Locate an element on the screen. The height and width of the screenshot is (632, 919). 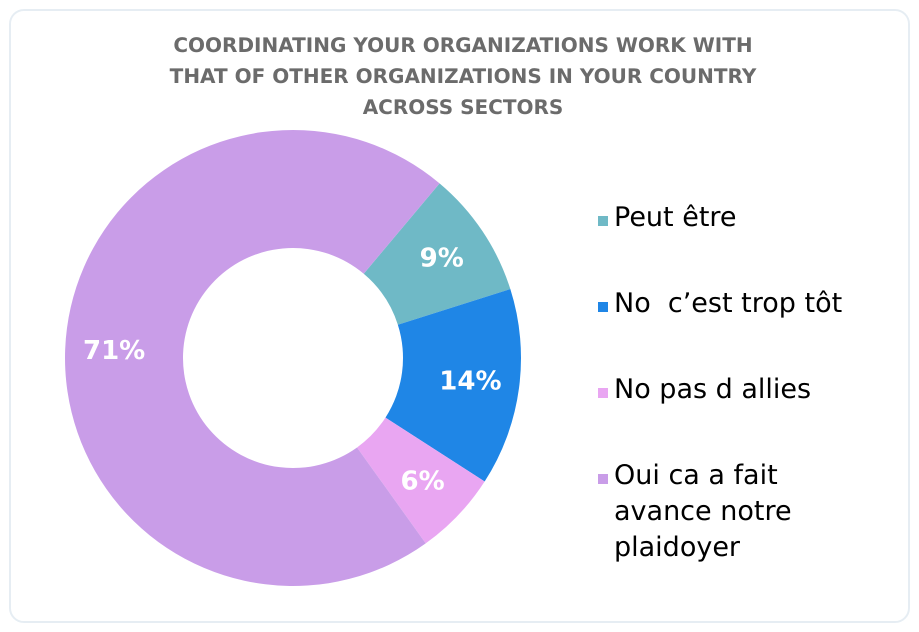
data-label: 14% is located at coordinates (470, 381).